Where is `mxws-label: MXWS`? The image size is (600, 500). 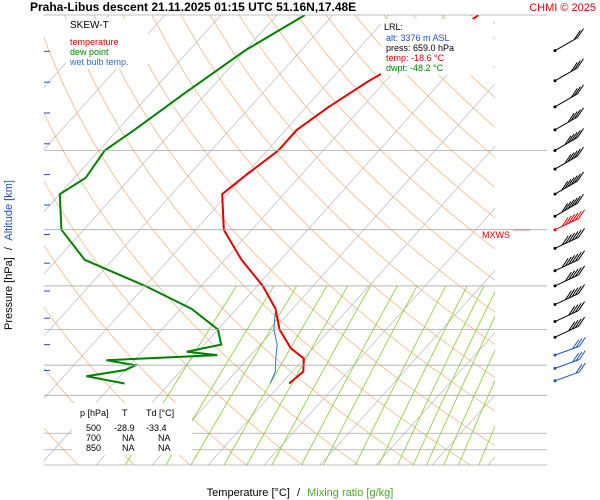 mxws-label: MXWS is located at coordinates (496, 235).